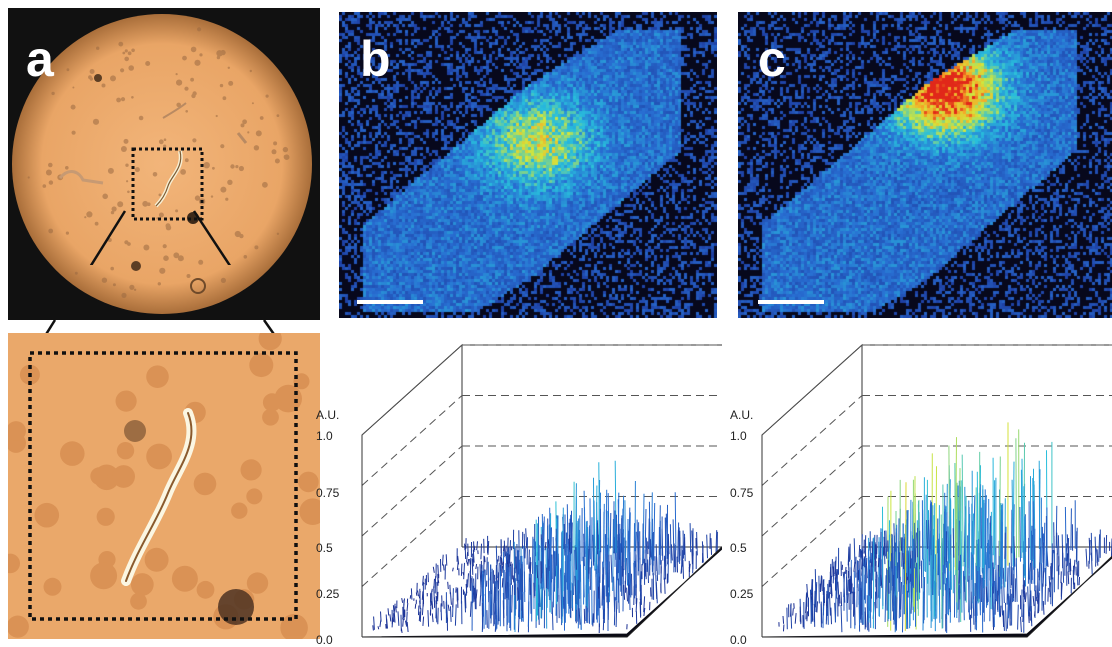 Image resolution: width=1112 pixels, height=647 pixels. I want to click on micrograph-zoom-image, so click(164, 486).